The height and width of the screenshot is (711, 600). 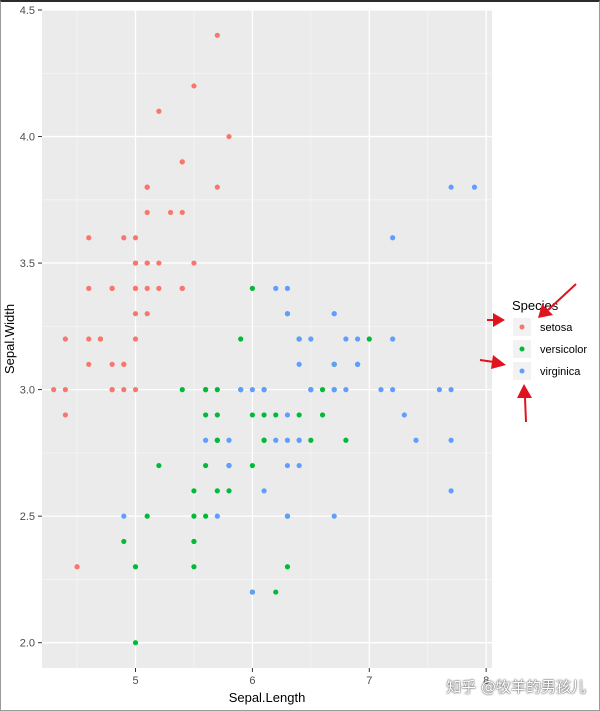 What do you see at coordinates (563, 350) in the screenshot?
I see `legend-label-versicolor: versicolor` at bounding box center [563, 350].